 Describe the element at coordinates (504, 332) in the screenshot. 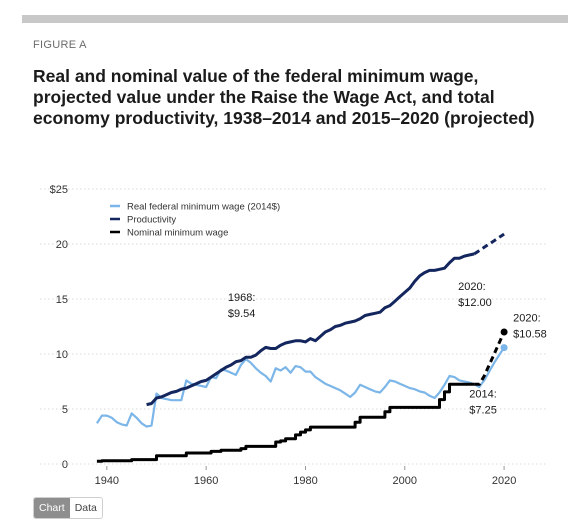

I see `endpoint-marker-nominal` at that location.